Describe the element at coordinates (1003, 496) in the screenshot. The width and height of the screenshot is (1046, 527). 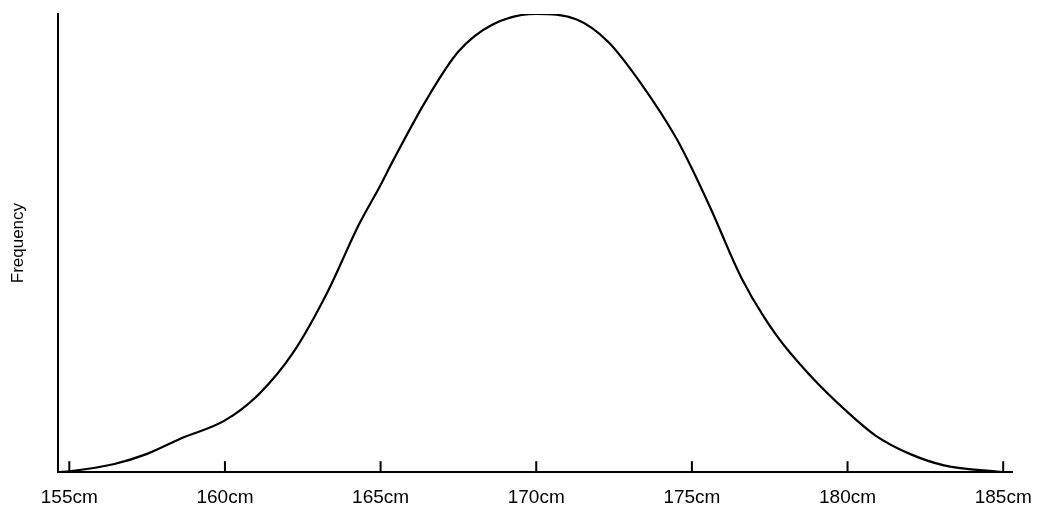
I see `x-tick-label: 185cm` at that location.